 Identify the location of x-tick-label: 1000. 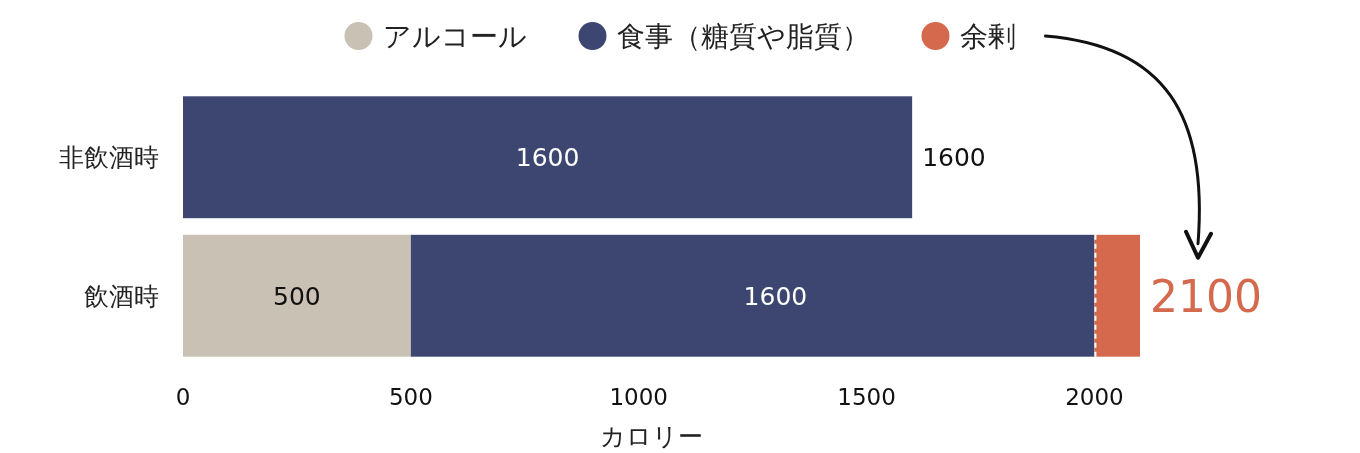
(638, 397).